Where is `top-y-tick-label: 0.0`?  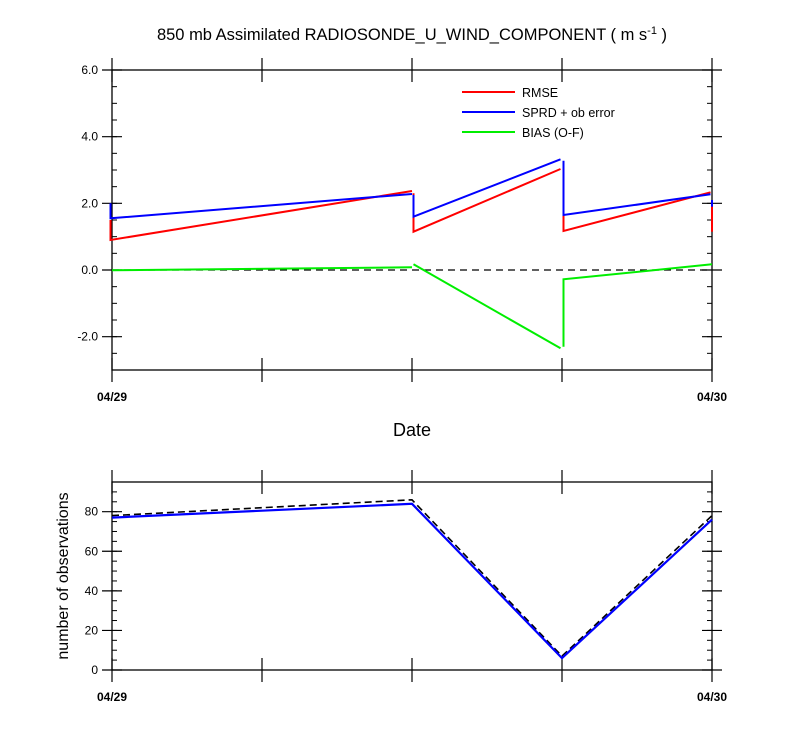
top-y-tick-label: 0.0 is located at coordinates (89, 270).